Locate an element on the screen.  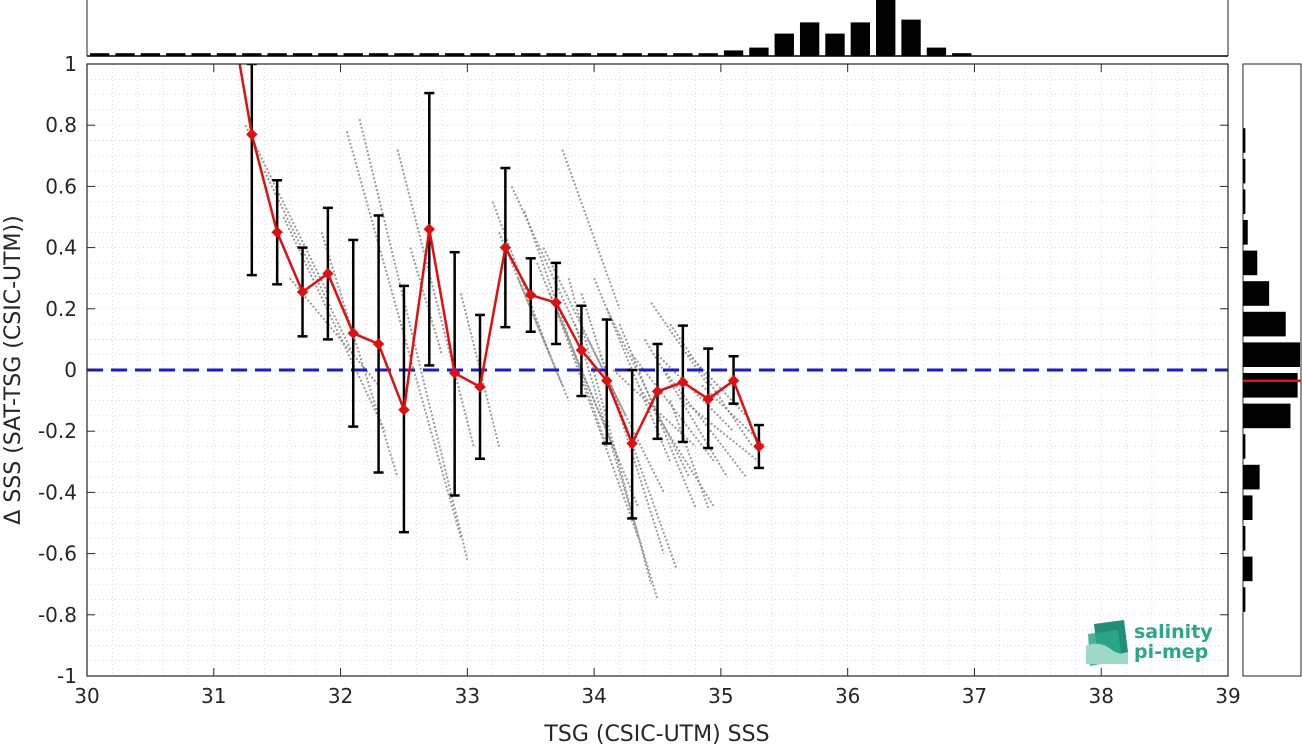
right-histogram is located at coordinates (1271, 370).